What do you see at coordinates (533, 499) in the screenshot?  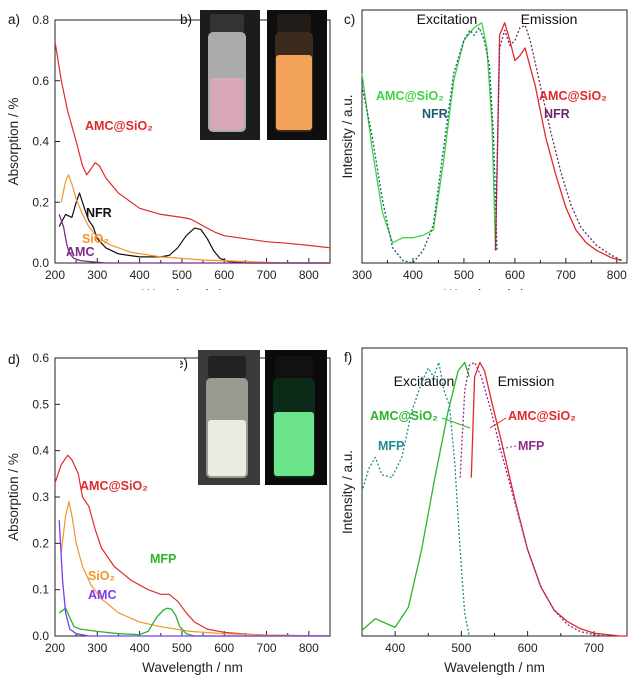 I see `series-line-f-mfp-emission` at bounding box center [533, 499].